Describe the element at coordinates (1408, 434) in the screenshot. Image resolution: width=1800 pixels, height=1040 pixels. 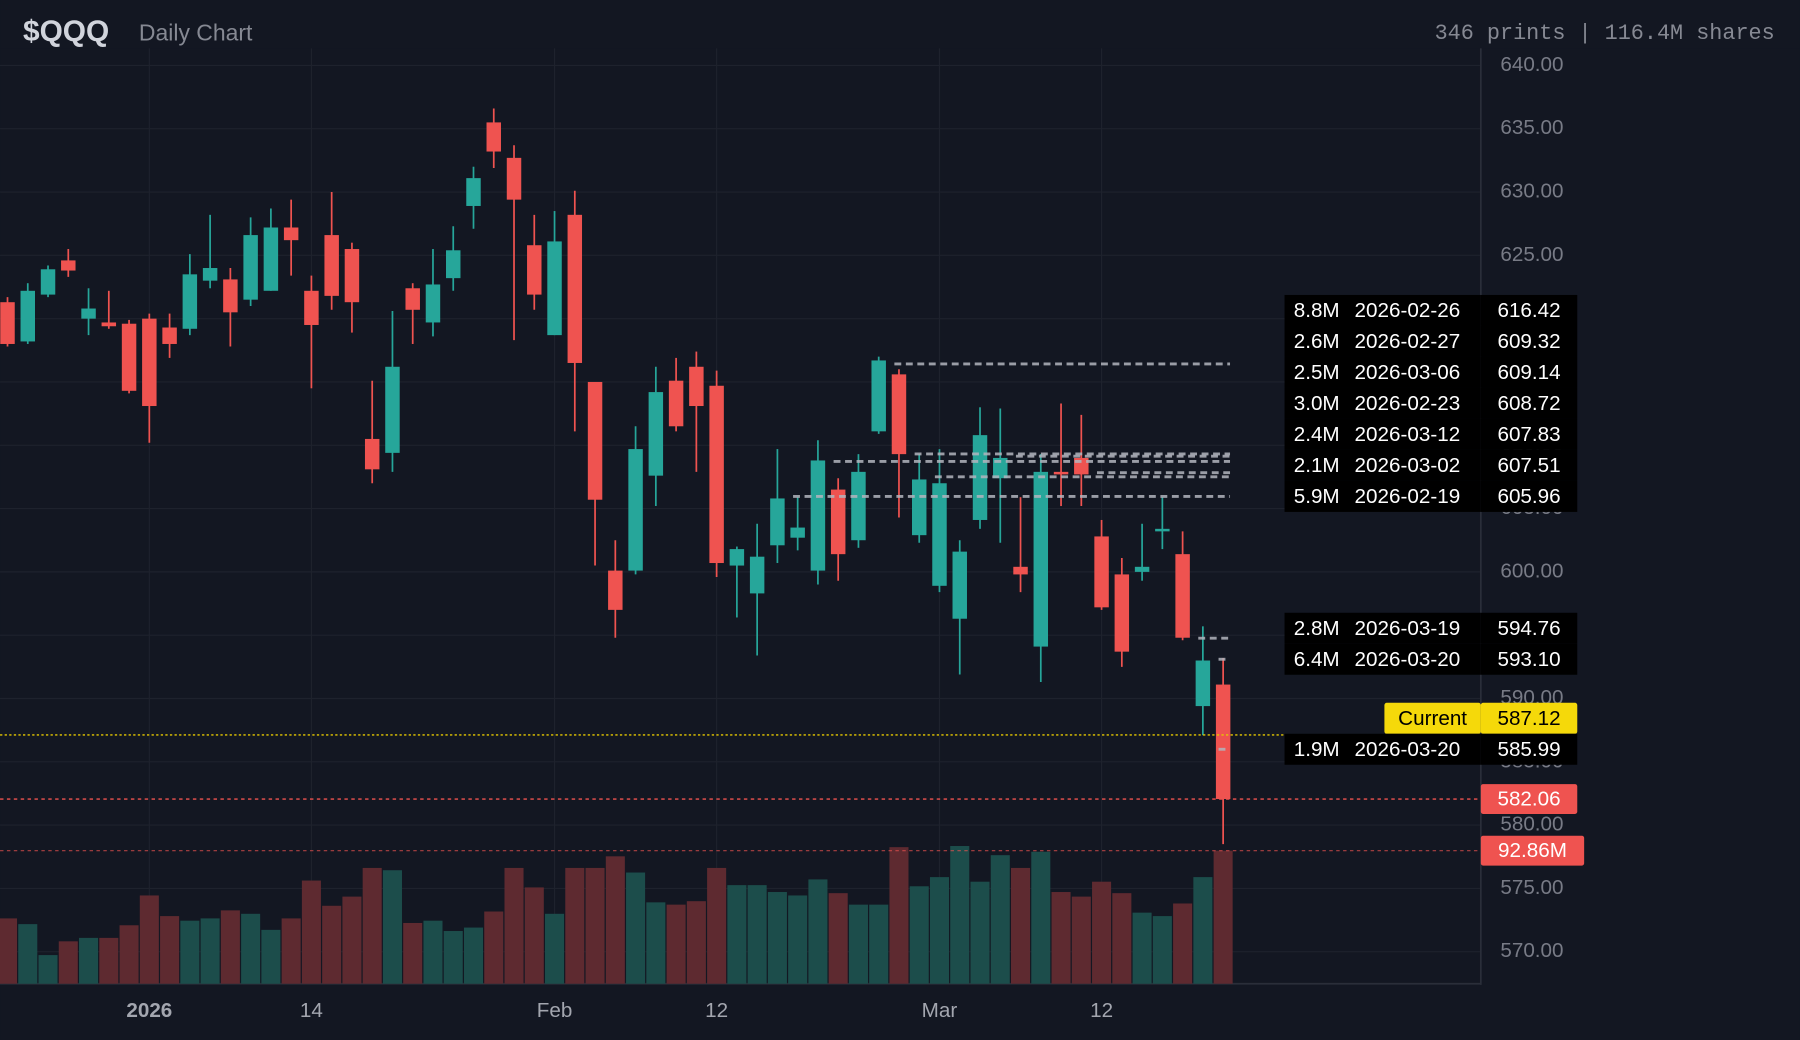
I see `level-date: 2026-03-12` at that location.